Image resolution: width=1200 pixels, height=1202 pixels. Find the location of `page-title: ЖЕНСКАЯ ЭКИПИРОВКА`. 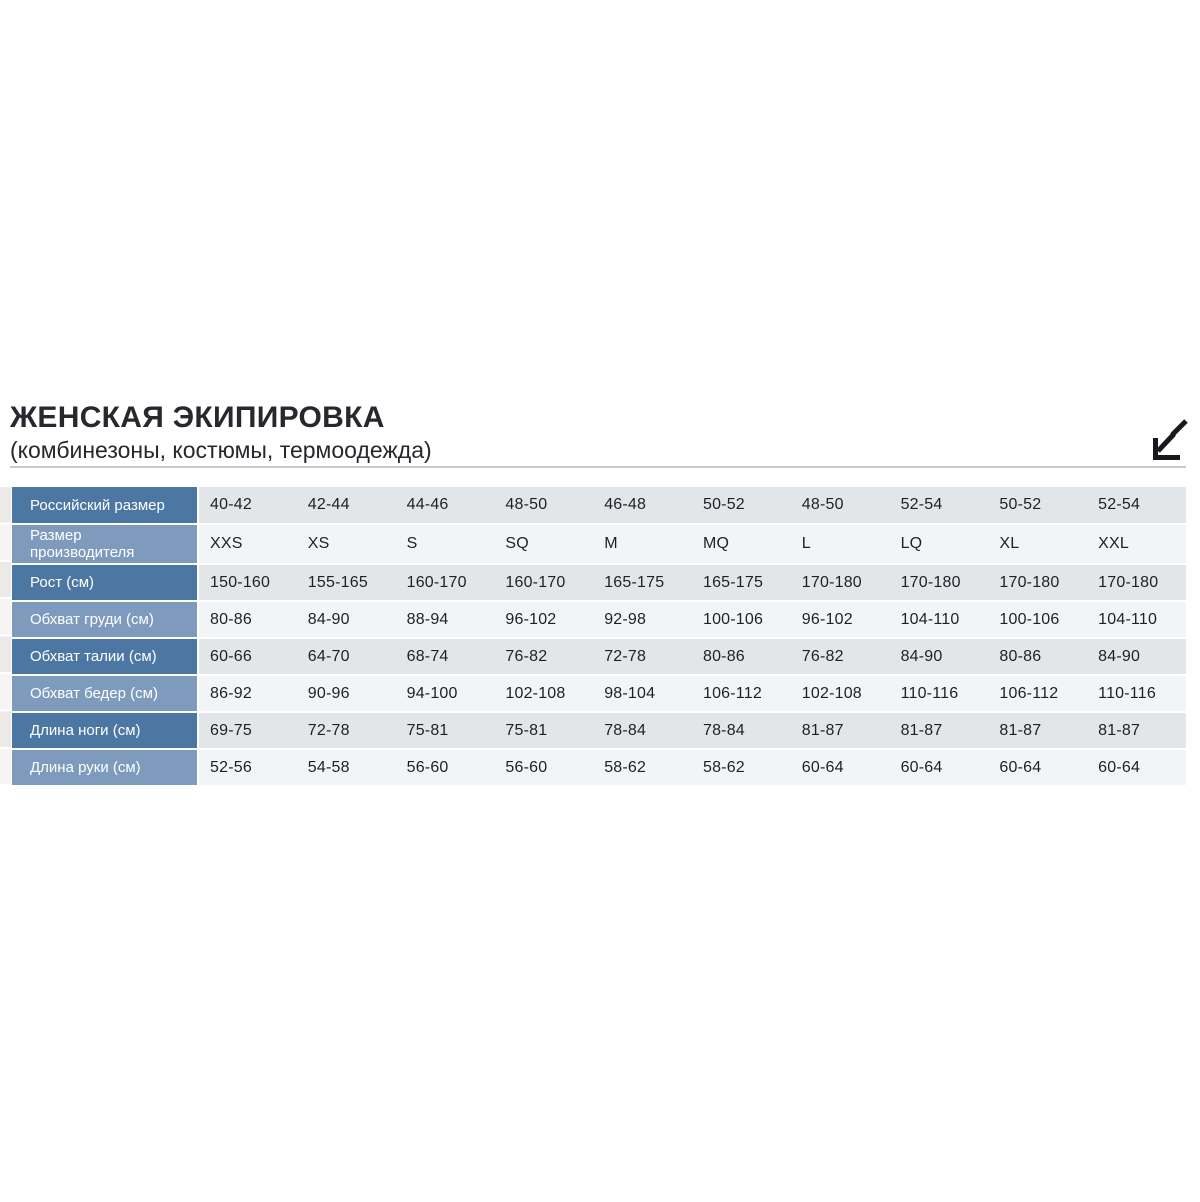

page-title: ЖЕНСКАЯ ЭКИПИРОВКА is located at coordinates (197, 417).